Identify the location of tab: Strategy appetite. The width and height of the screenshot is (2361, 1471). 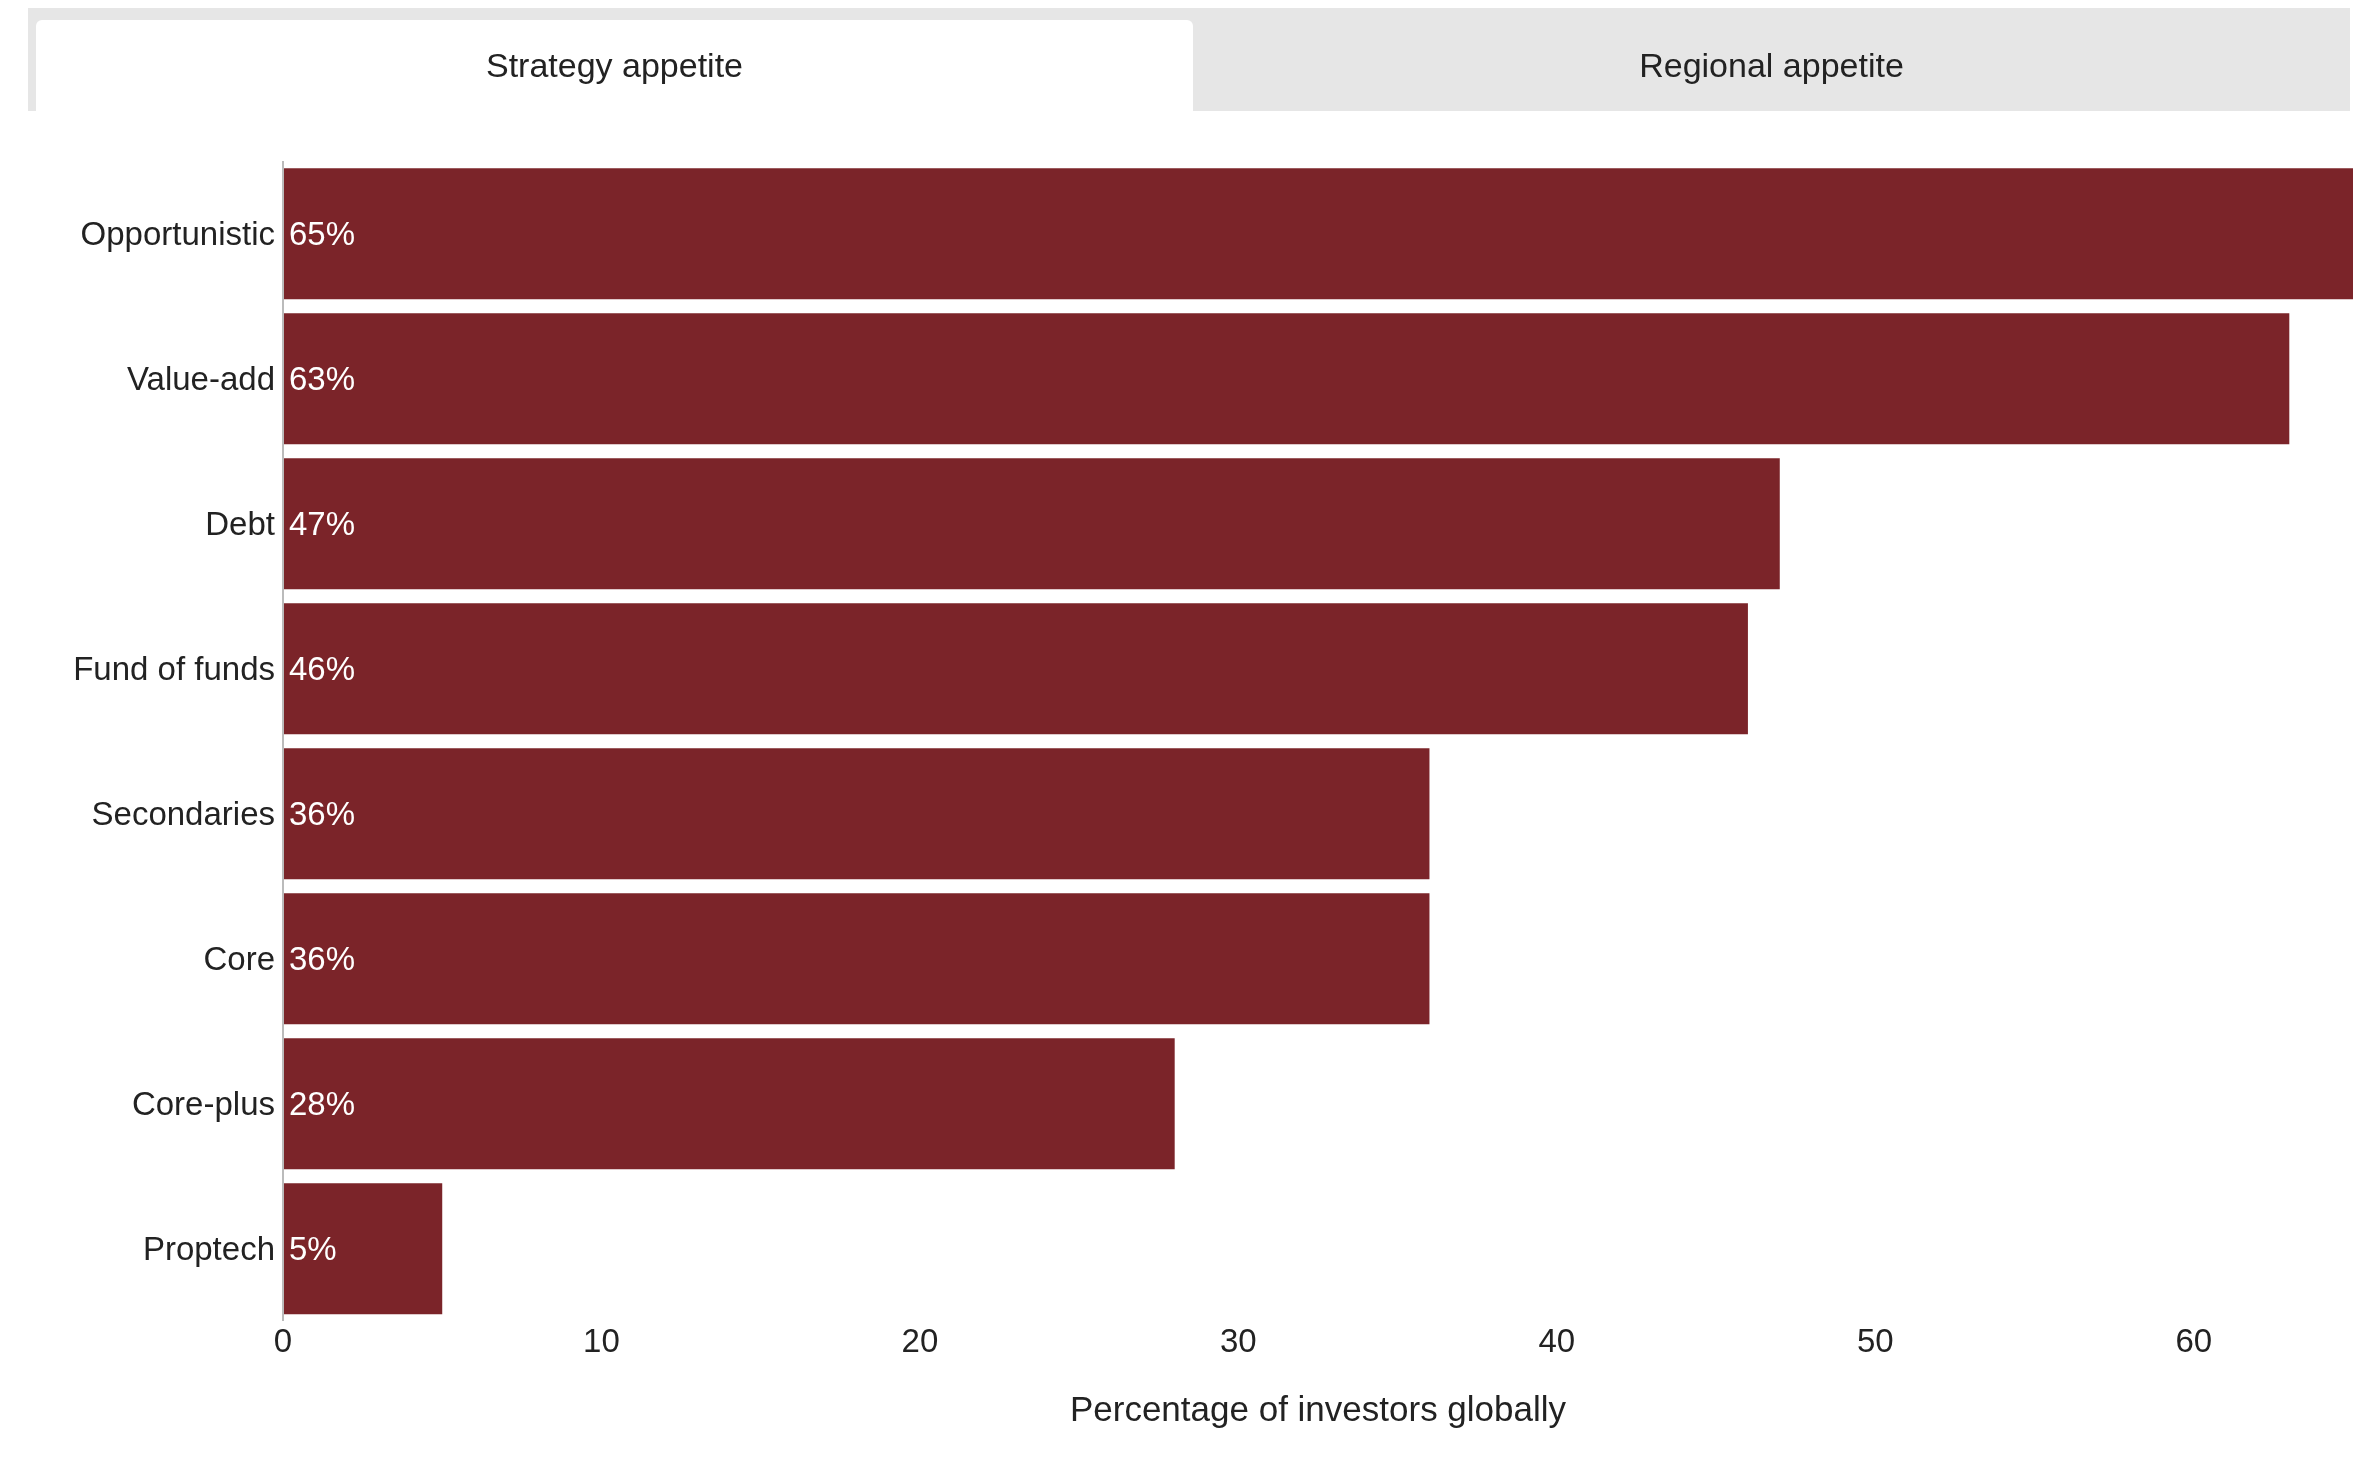
(614, 65).